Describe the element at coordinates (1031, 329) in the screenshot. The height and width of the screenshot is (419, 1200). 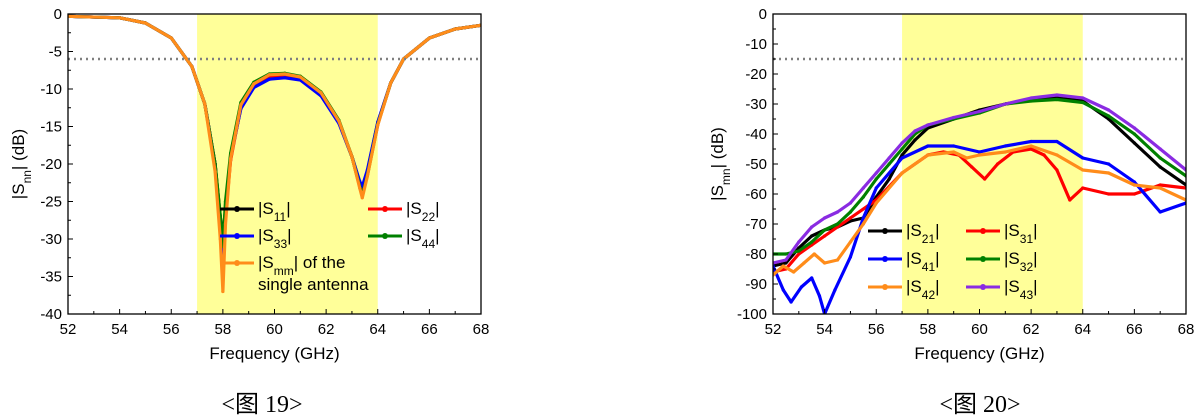
I see `x-tick-label: 62` at that location.